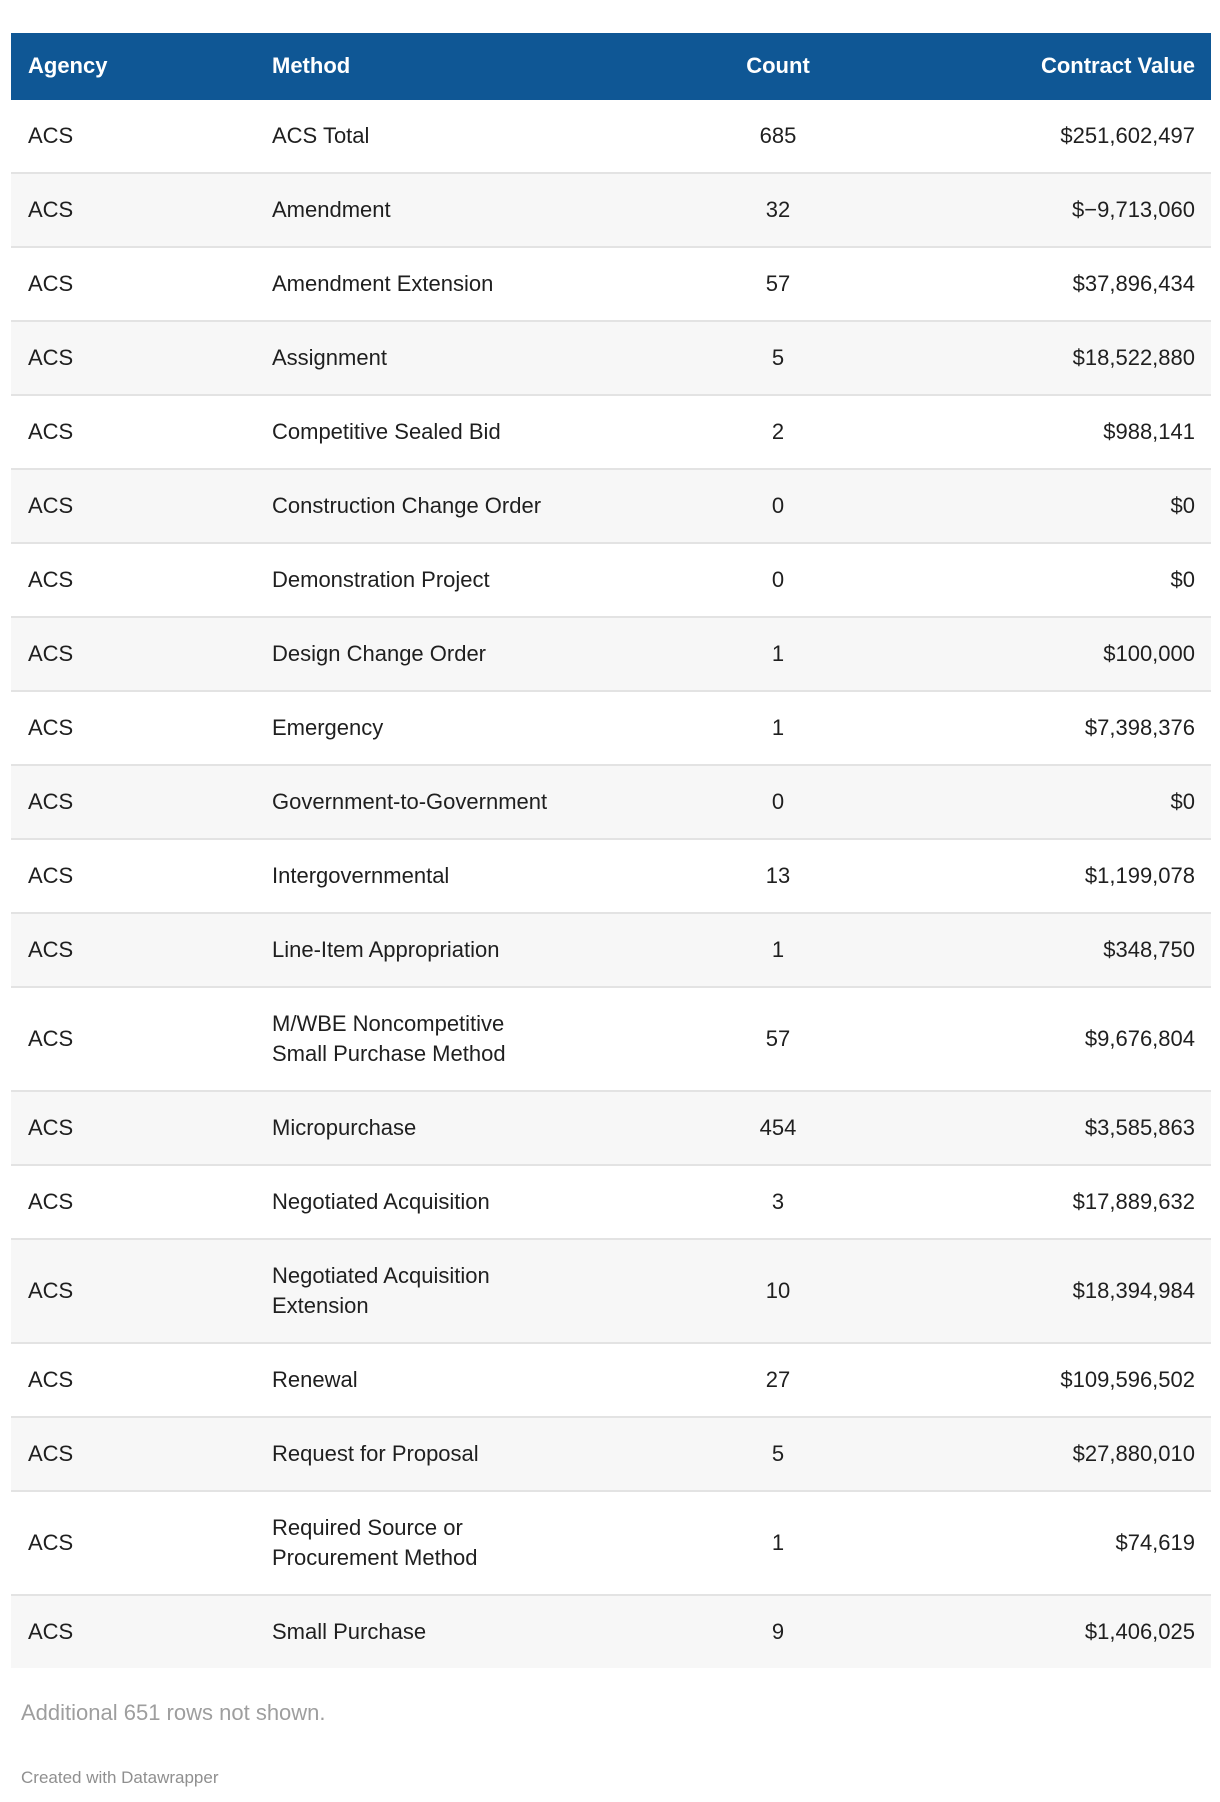 The image size is (1220, 1802). Describe the element at coordinates (1055, 431) in the screenshot. I see `contract-value-cell: $988,141` at that location.